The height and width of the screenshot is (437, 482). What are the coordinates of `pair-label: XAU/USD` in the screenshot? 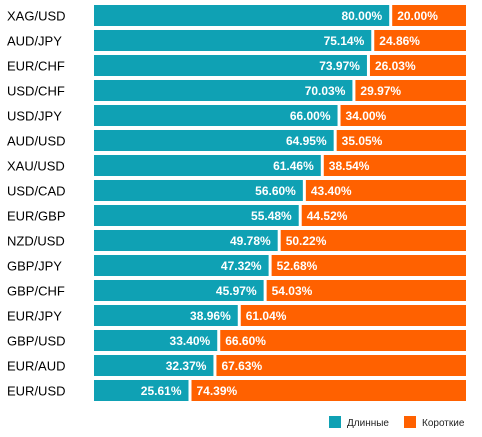 It's located at (36, 166).